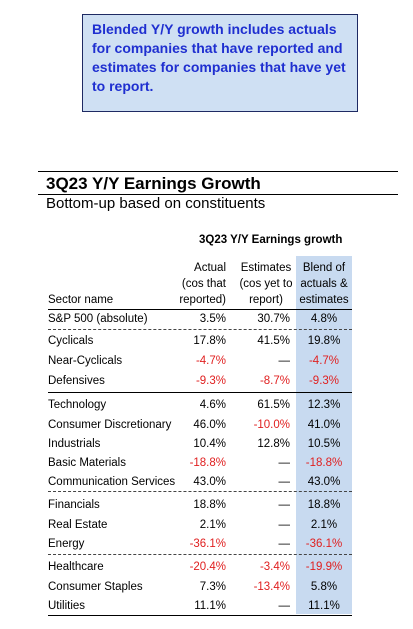 Image resolution: width=413 pixels, height=629 pixels. I want to click on header-estimates: Estimates (cos yet to report), so click(266, 284).